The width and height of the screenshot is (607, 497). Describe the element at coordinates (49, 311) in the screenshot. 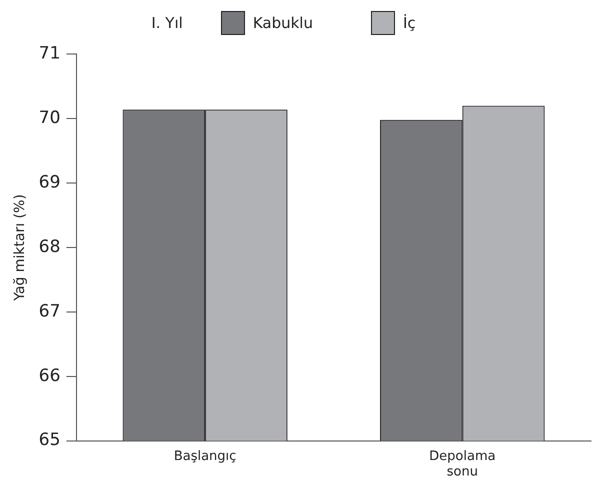

I see `y-tick-label: 67` at that location.